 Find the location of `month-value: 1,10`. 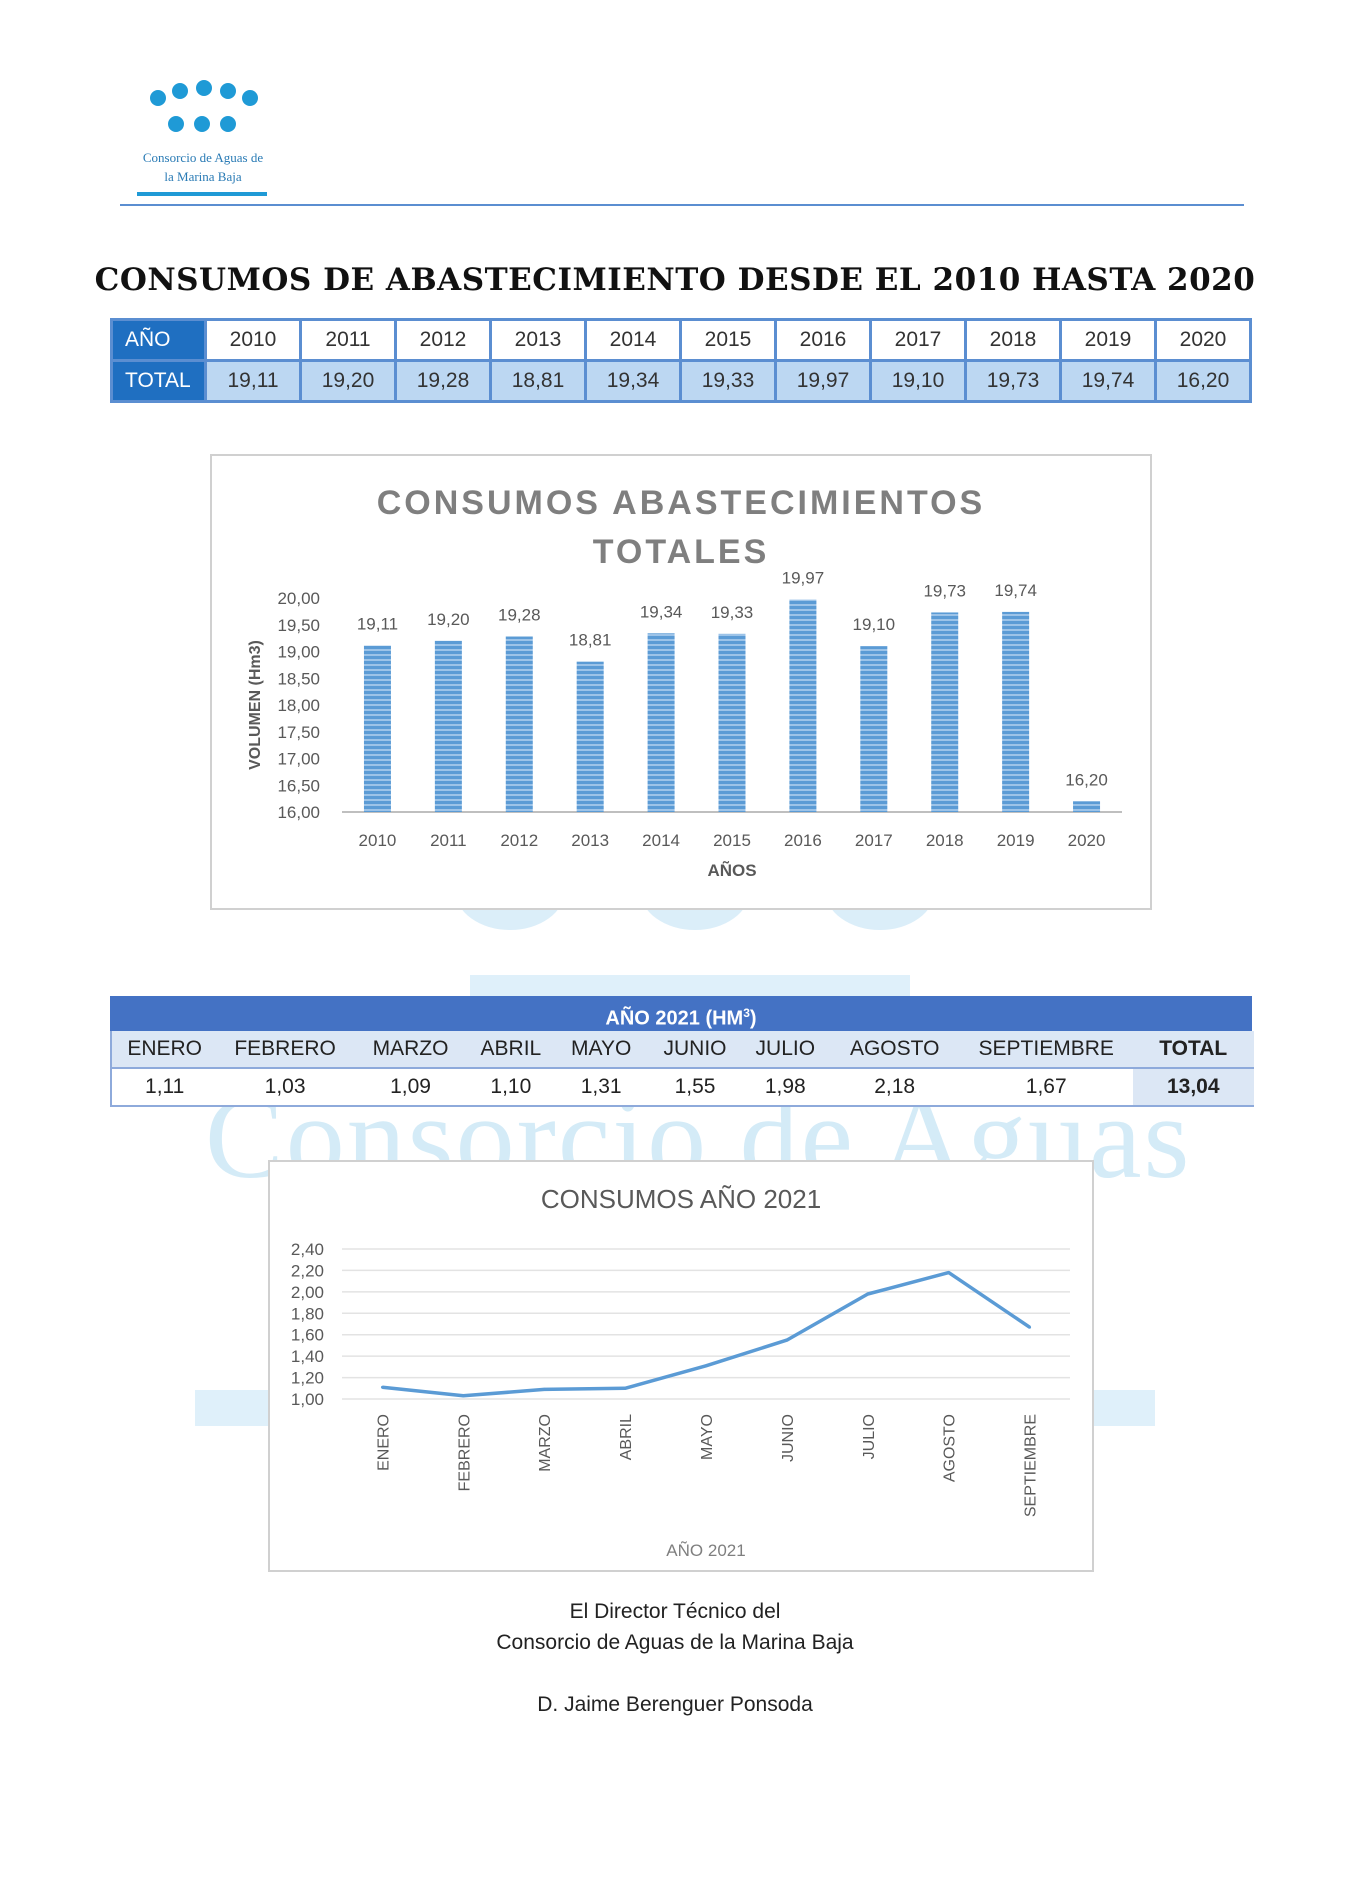

month-value: 1,10 is located at coordinates (511, 1087).